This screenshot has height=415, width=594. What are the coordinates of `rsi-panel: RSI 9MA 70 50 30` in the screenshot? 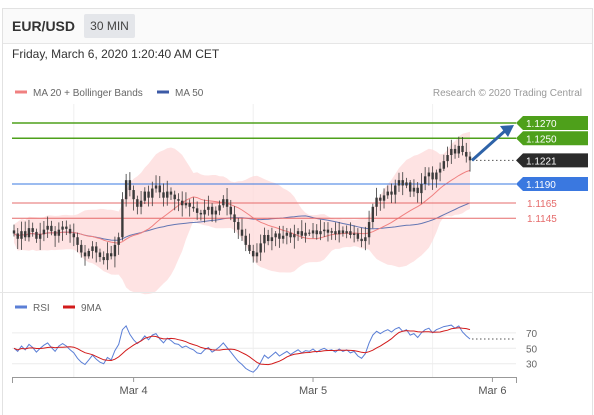 It's located at (275, 338).